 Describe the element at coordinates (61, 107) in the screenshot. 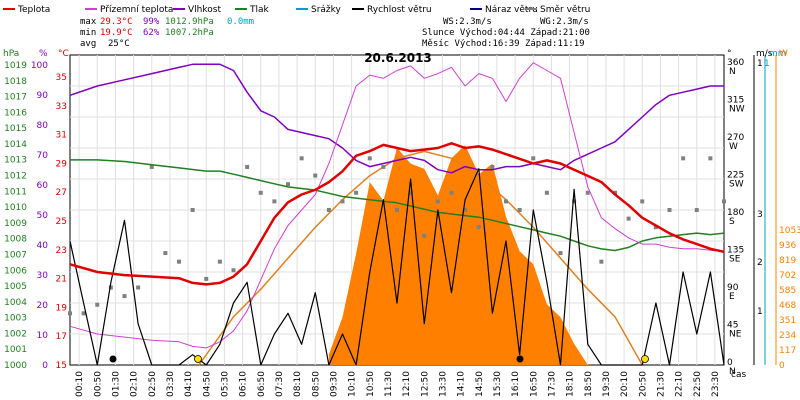

I see `tick-label: 33` at that location.